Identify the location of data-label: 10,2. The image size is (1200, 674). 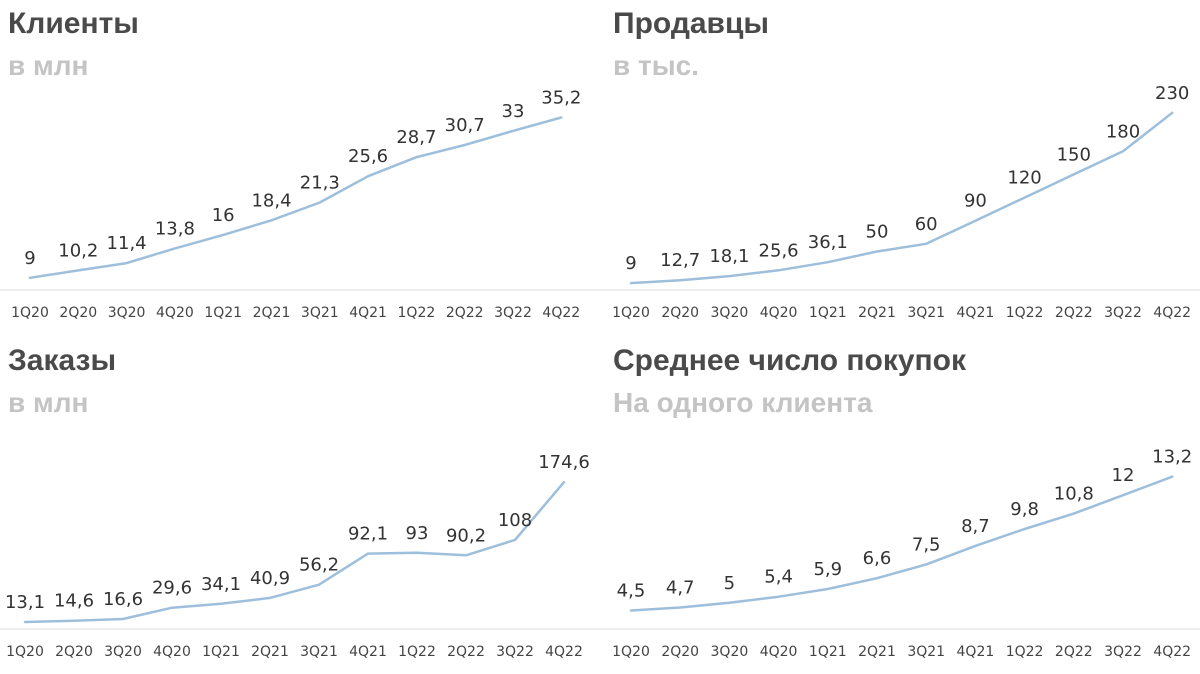
(78, 250).